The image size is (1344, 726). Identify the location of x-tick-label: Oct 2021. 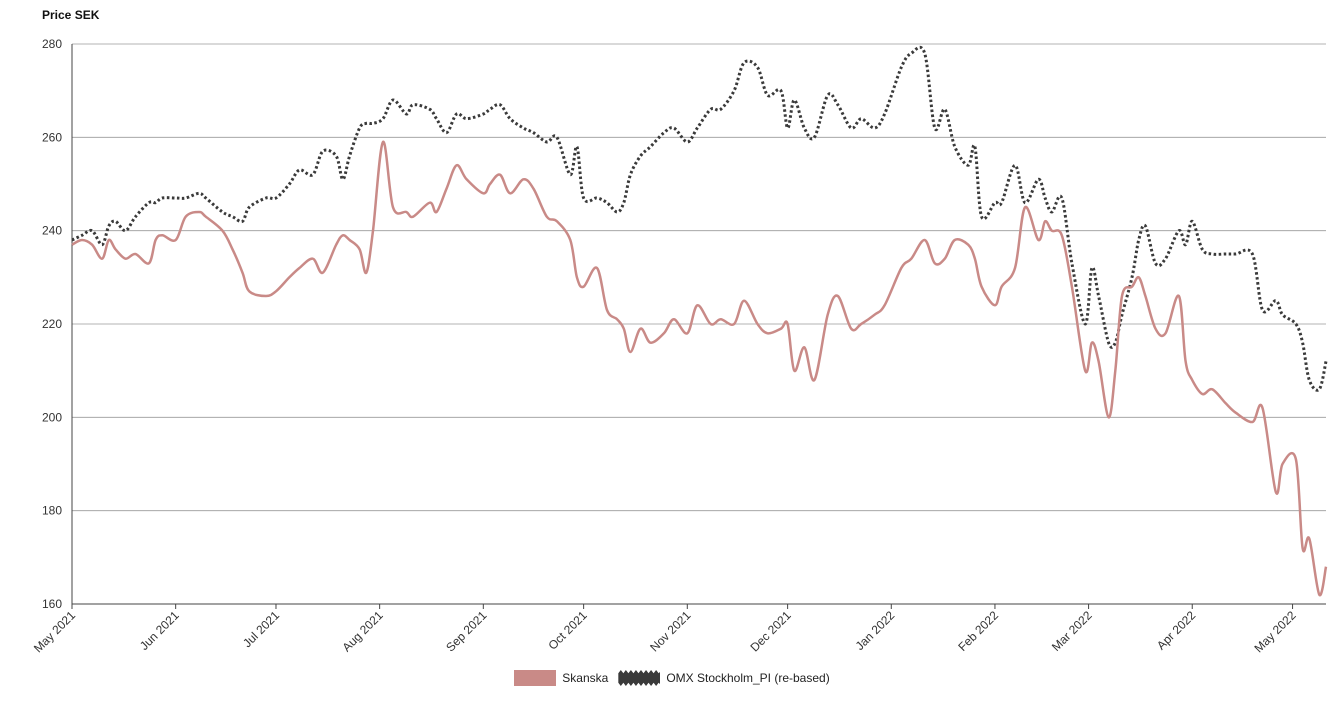
(567, 630).